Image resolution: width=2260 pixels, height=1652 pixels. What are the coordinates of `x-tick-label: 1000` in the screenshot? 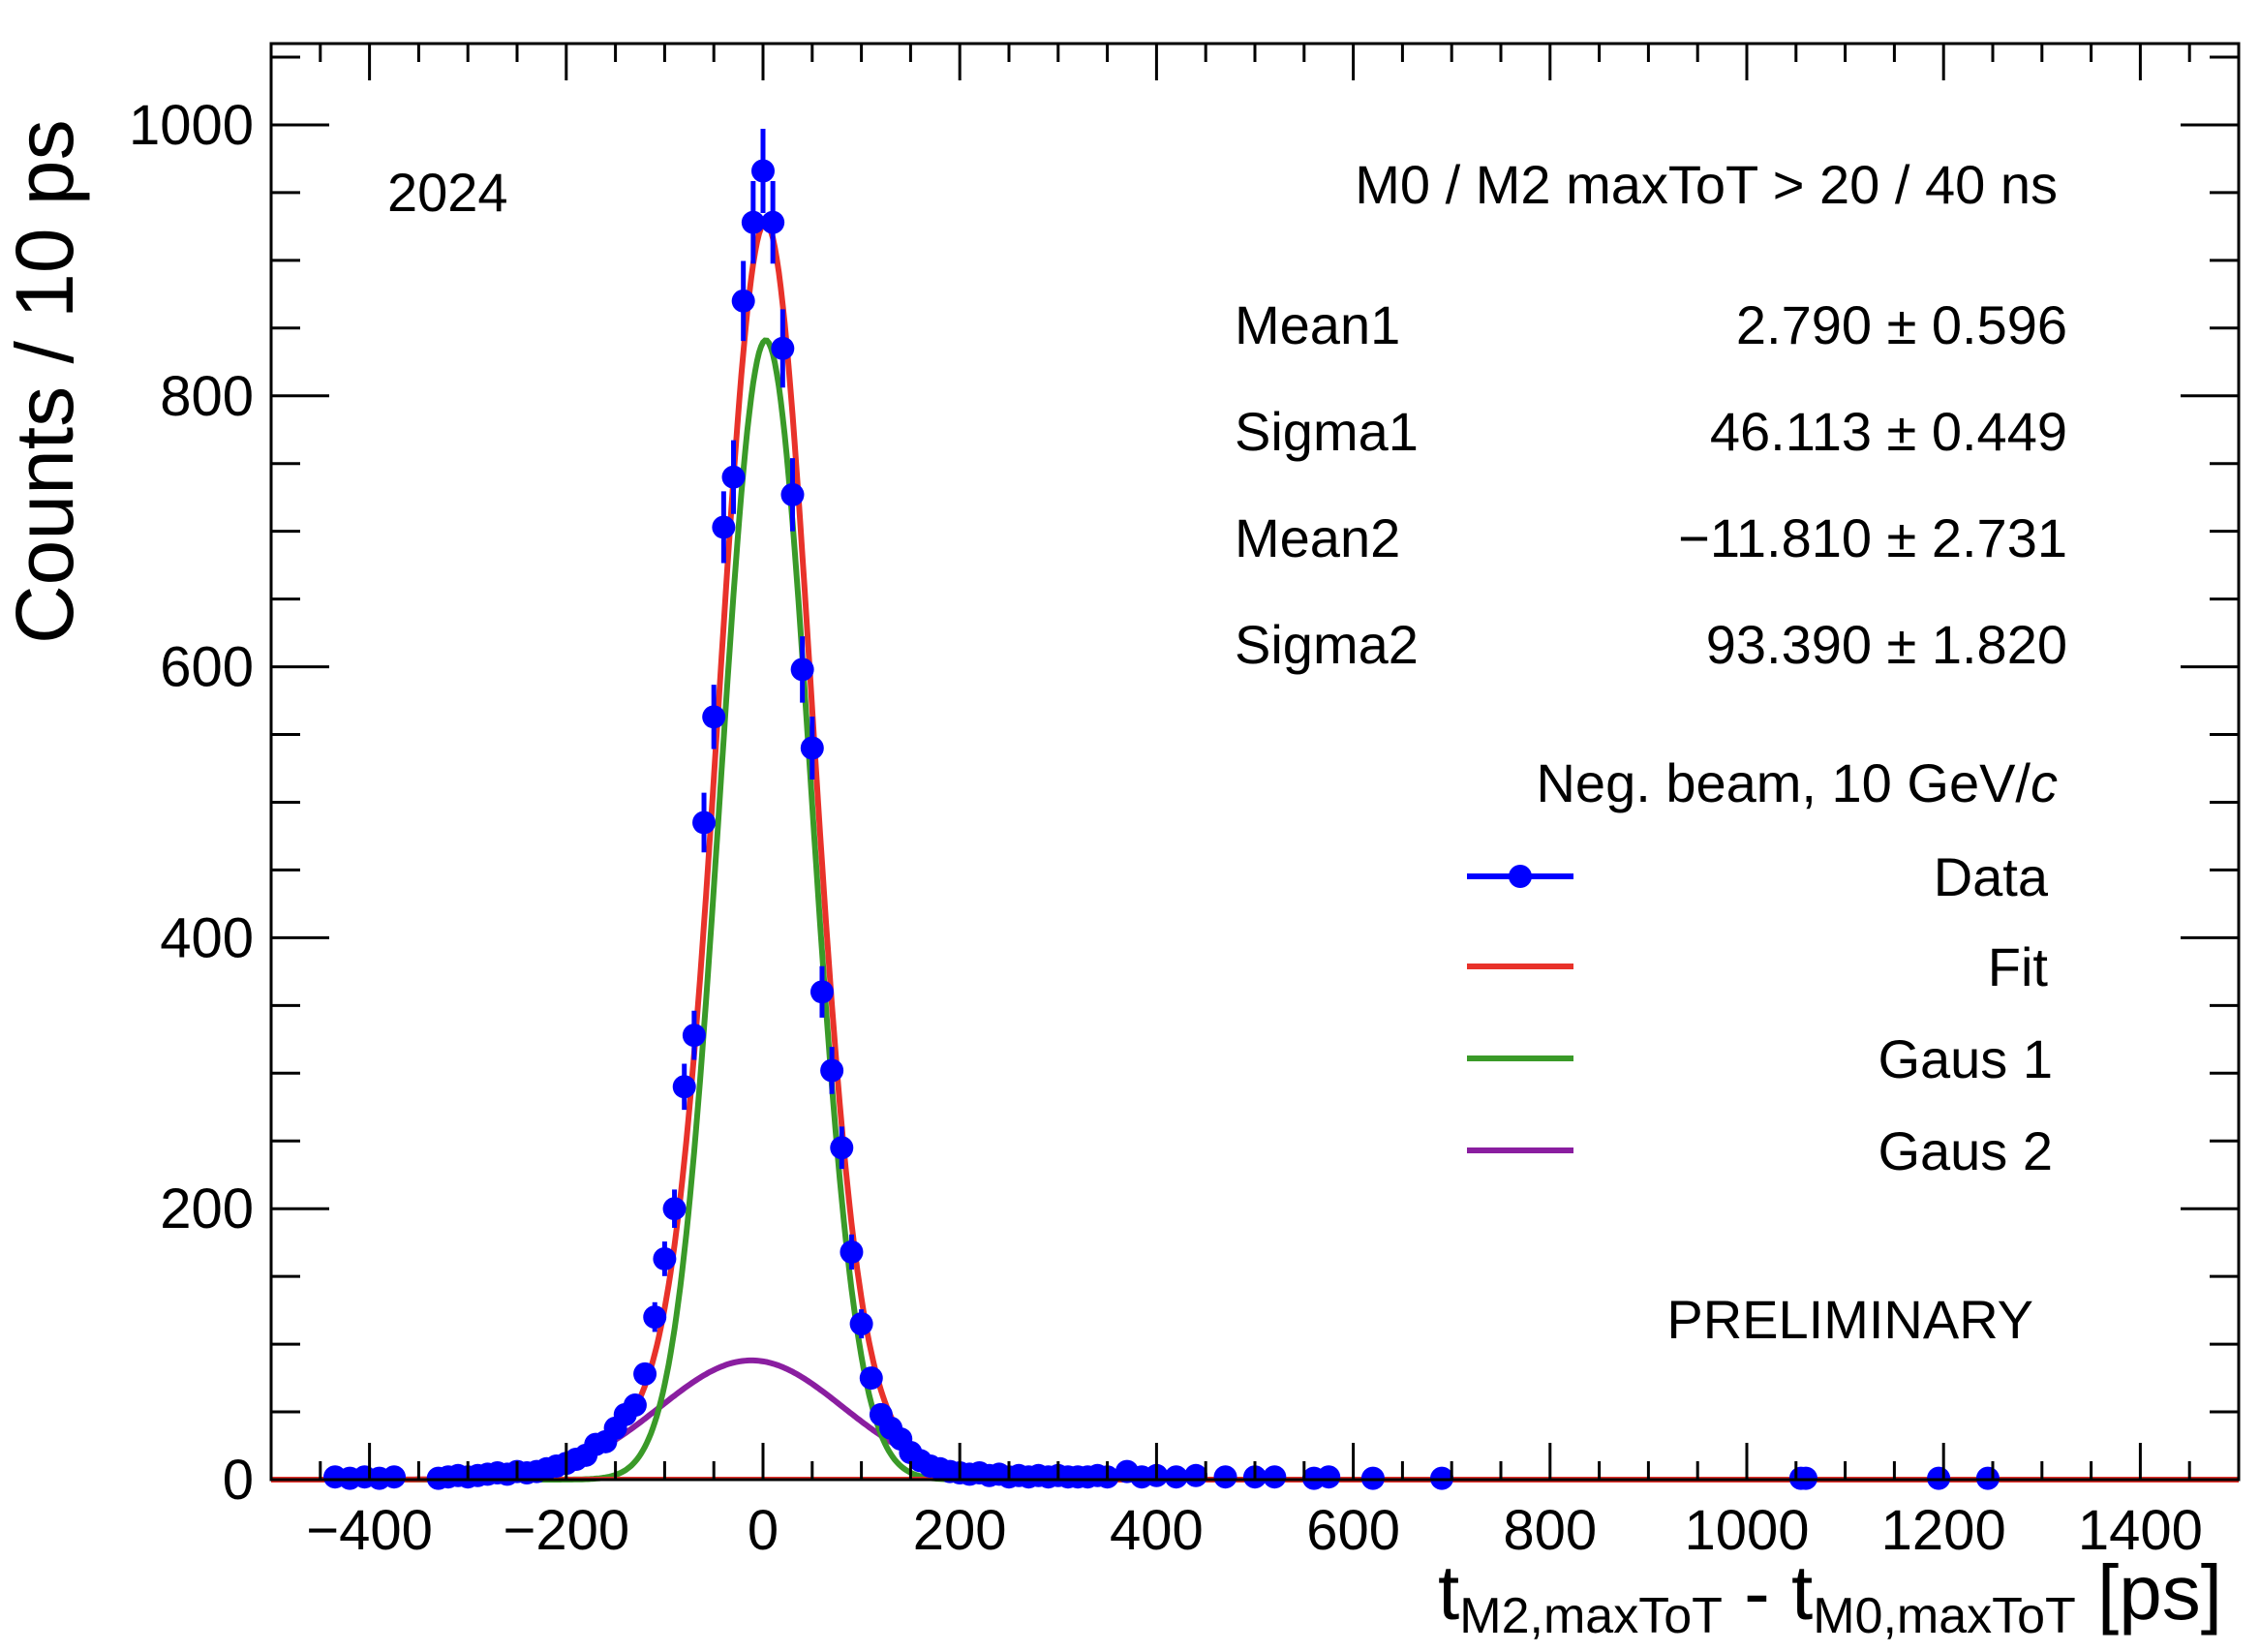 It's located at (1746, 1530).